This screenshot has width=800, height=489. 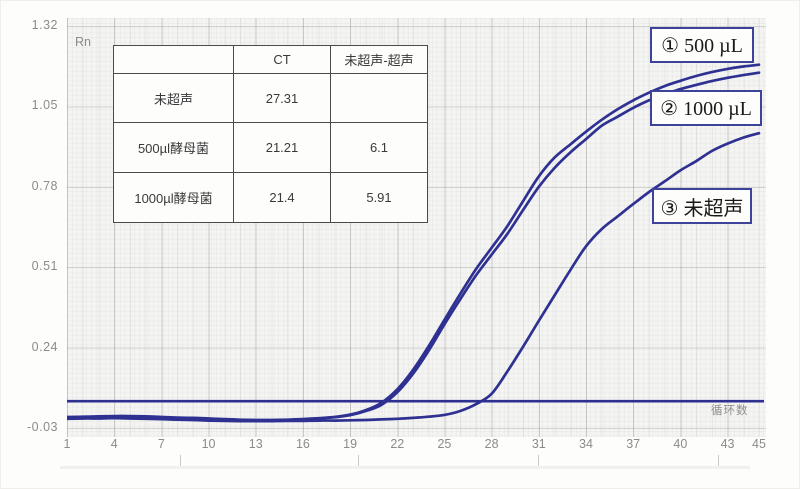 What do you see at coordinates (282, 98) in the screenshot?
I see `ct-value-cell: 27.31` at bounding box center [282, 98].